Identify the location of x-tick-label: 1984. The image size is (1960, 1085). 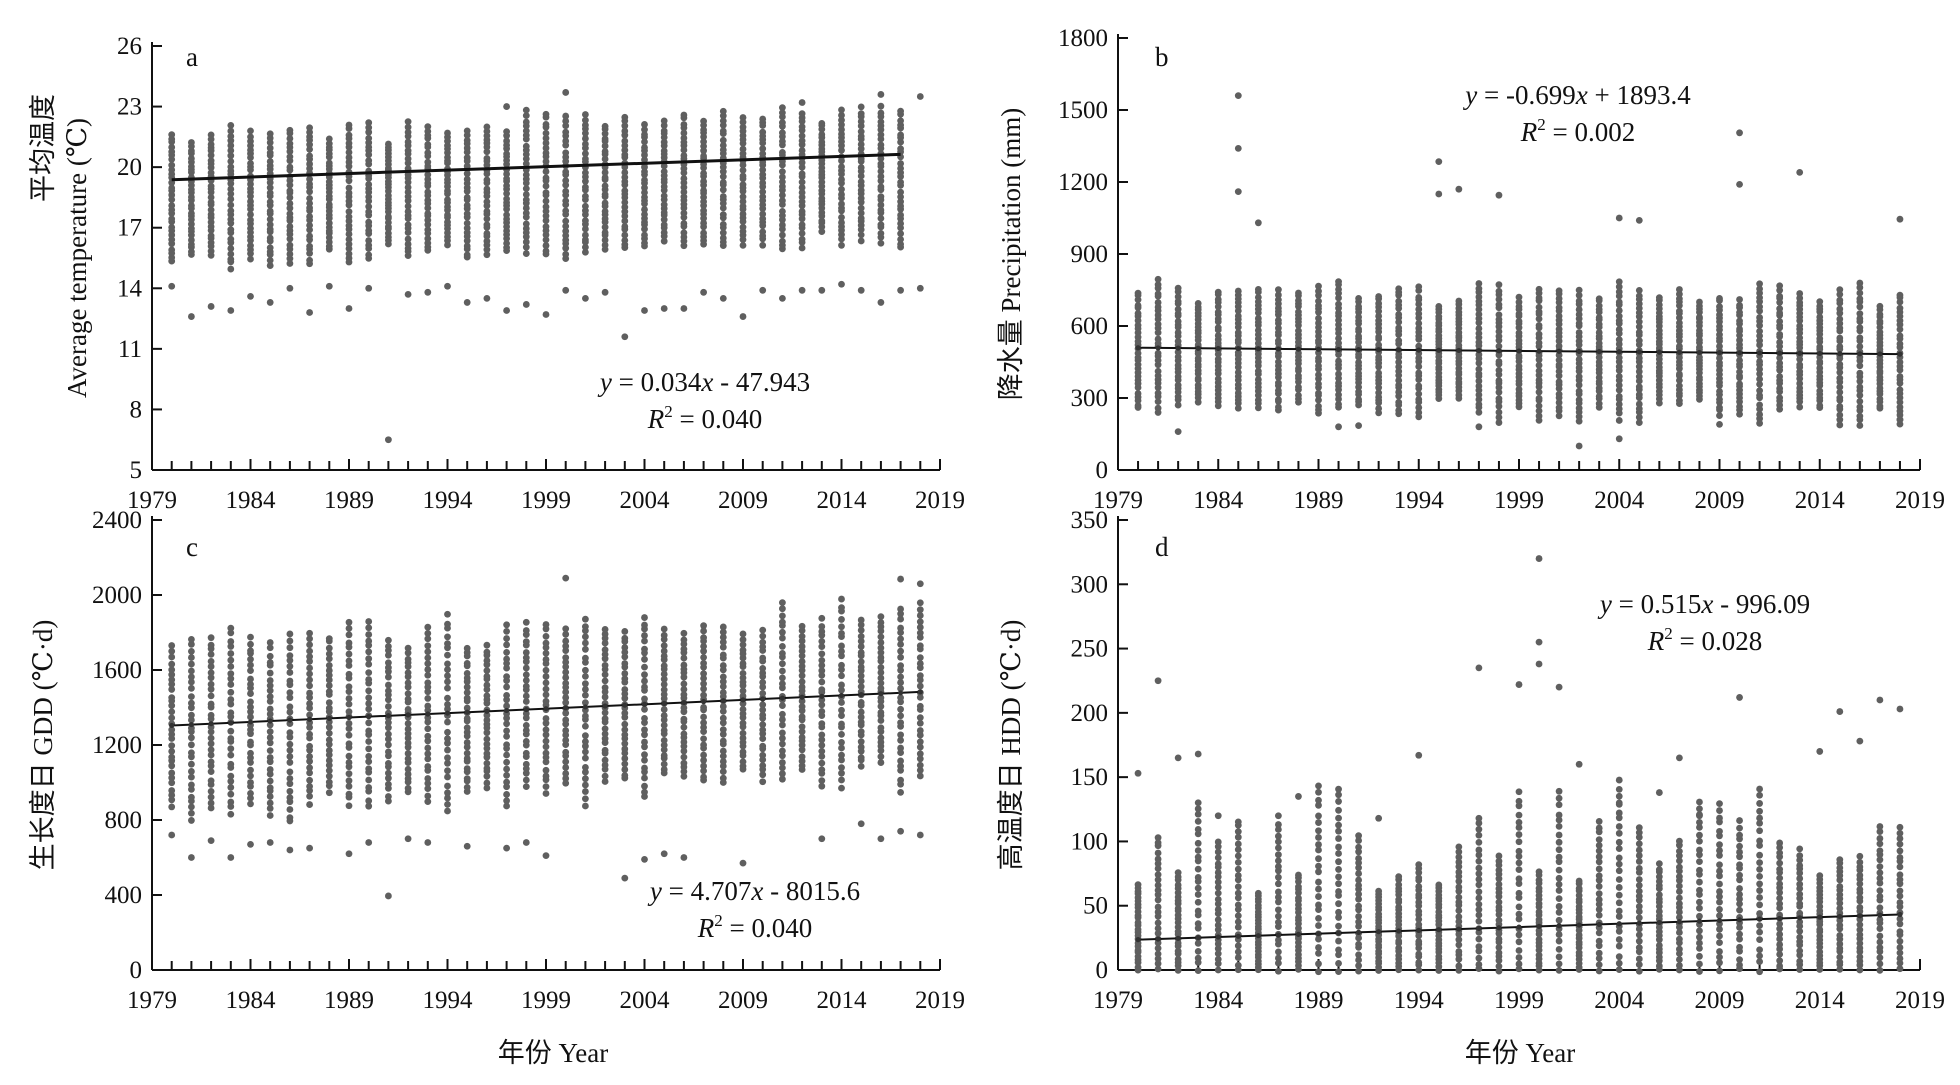
(251, 500).